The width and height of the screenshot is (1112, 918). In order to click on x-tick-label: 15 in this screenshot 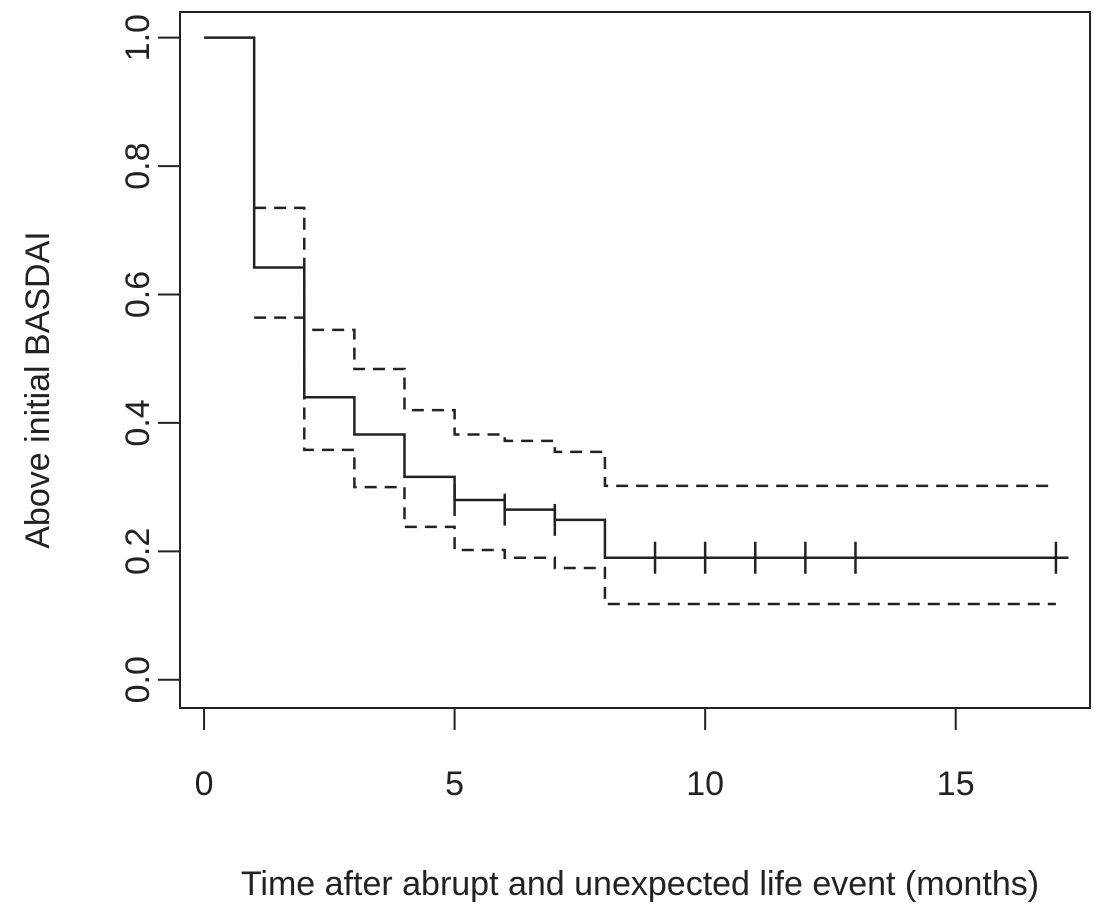, I will do `click(956, 784)`.